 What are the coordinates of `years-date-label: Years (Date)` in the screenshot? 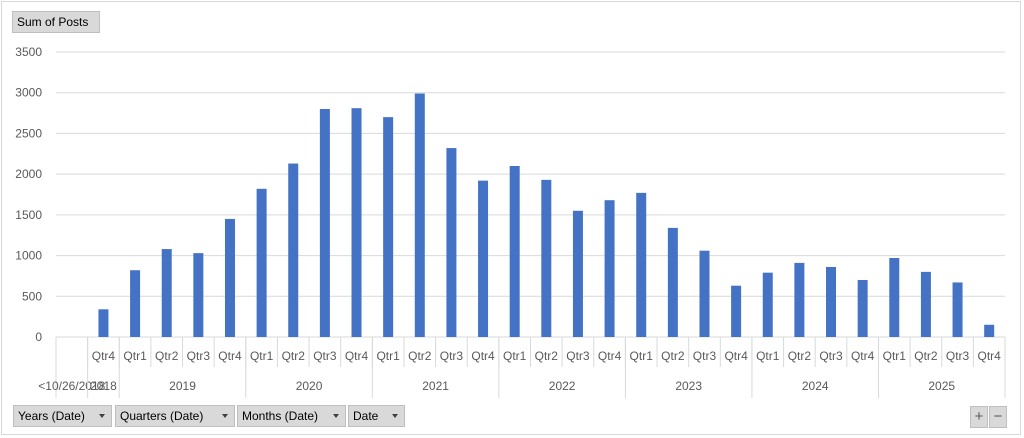 It's located at (51, 416).